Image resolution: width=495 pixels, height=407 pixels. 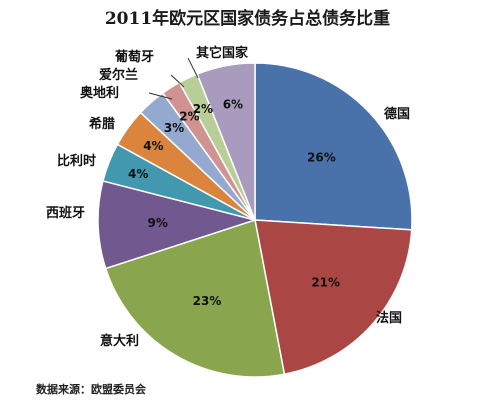 What do you see at coordinates (158, 223) in the screenshot?
I see `slice-value-label: 9%` at bounding box center [158, 223].